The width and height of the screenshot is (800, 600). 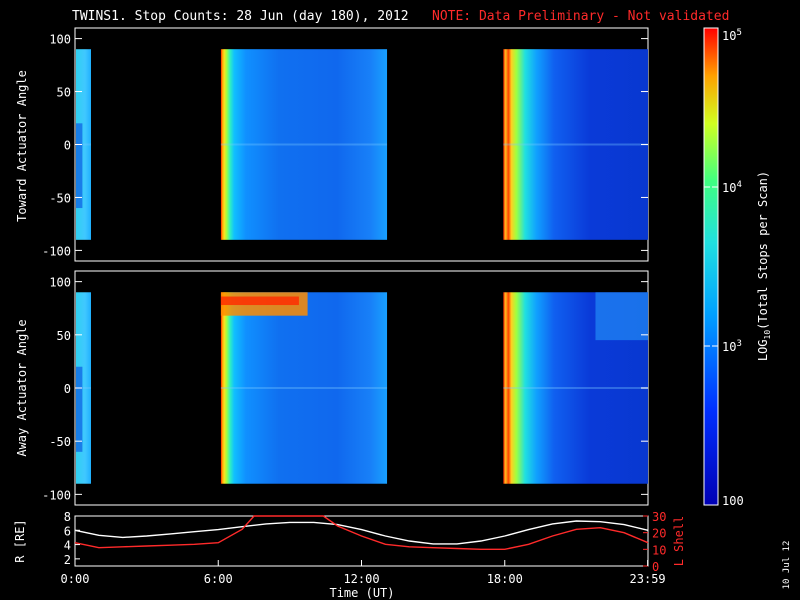 What do you see at coordinates (738, 344) in the screenshot?
I see `colorbar-tick-exp: 3` at bounding box center [738, 344].